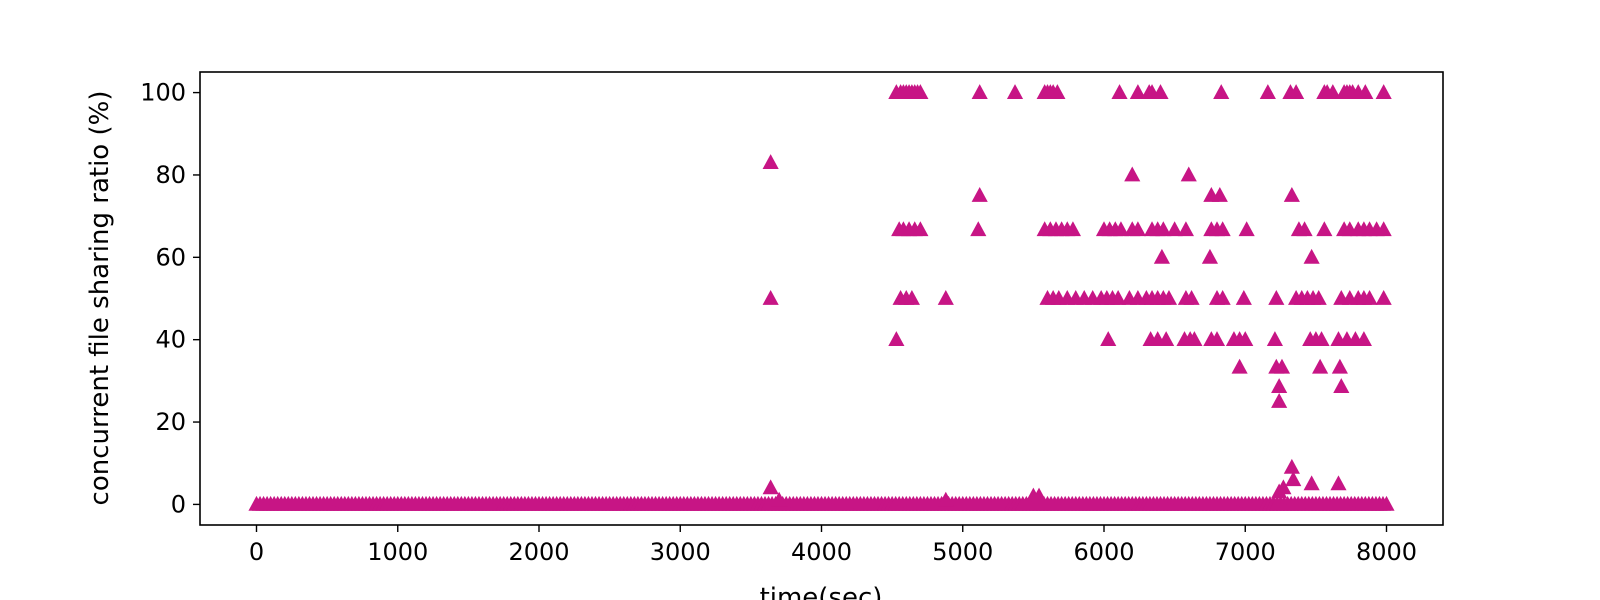 The width and height of the screenshot is (1600, 600). What do you see at coordinates (170, 175) in the screenshot?
I see `y-tick-label: 80` at bounding box center [170, 175].